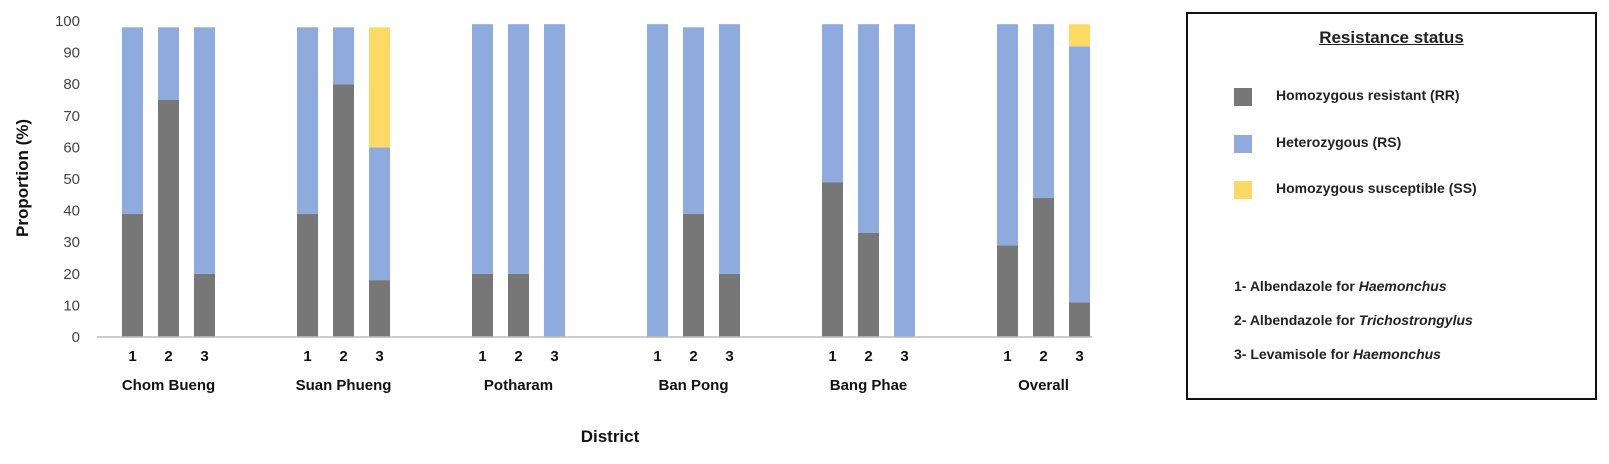 The image size is (1609, 464). What do you see at coordinates (76, 337) in the screenshot?
I see `y-tick-label: 0` at bounding box center [76, 337].